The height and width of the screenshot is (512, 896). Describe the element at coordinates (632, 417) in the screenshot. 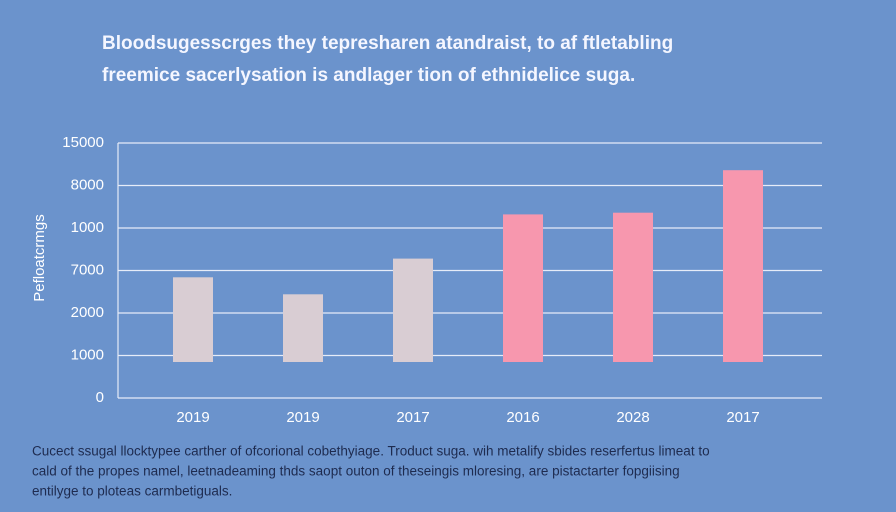

I see `x-tick-label: 2028` at that location.